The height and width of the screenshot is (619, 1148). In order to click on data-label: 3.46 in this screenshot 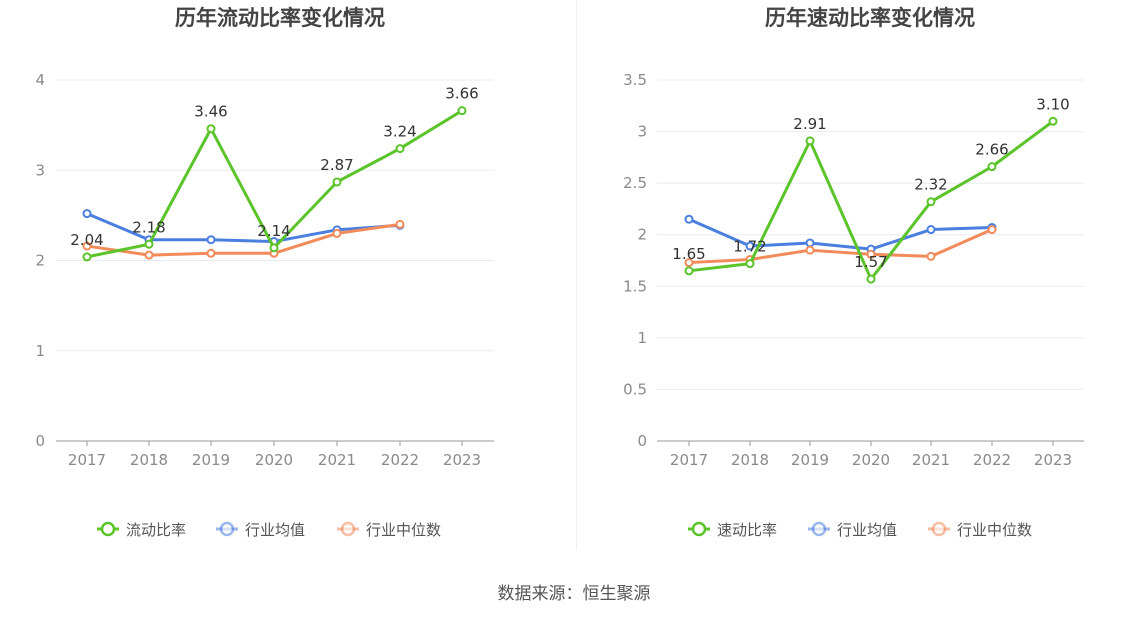, I will do `click(210, 112)`.